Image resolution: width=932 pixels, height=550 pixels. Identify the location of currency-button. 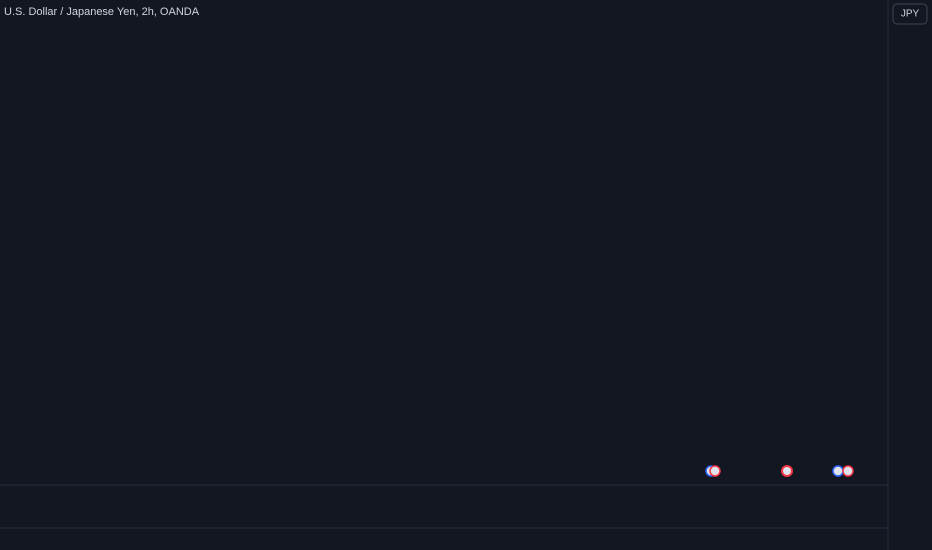
(910, 14).